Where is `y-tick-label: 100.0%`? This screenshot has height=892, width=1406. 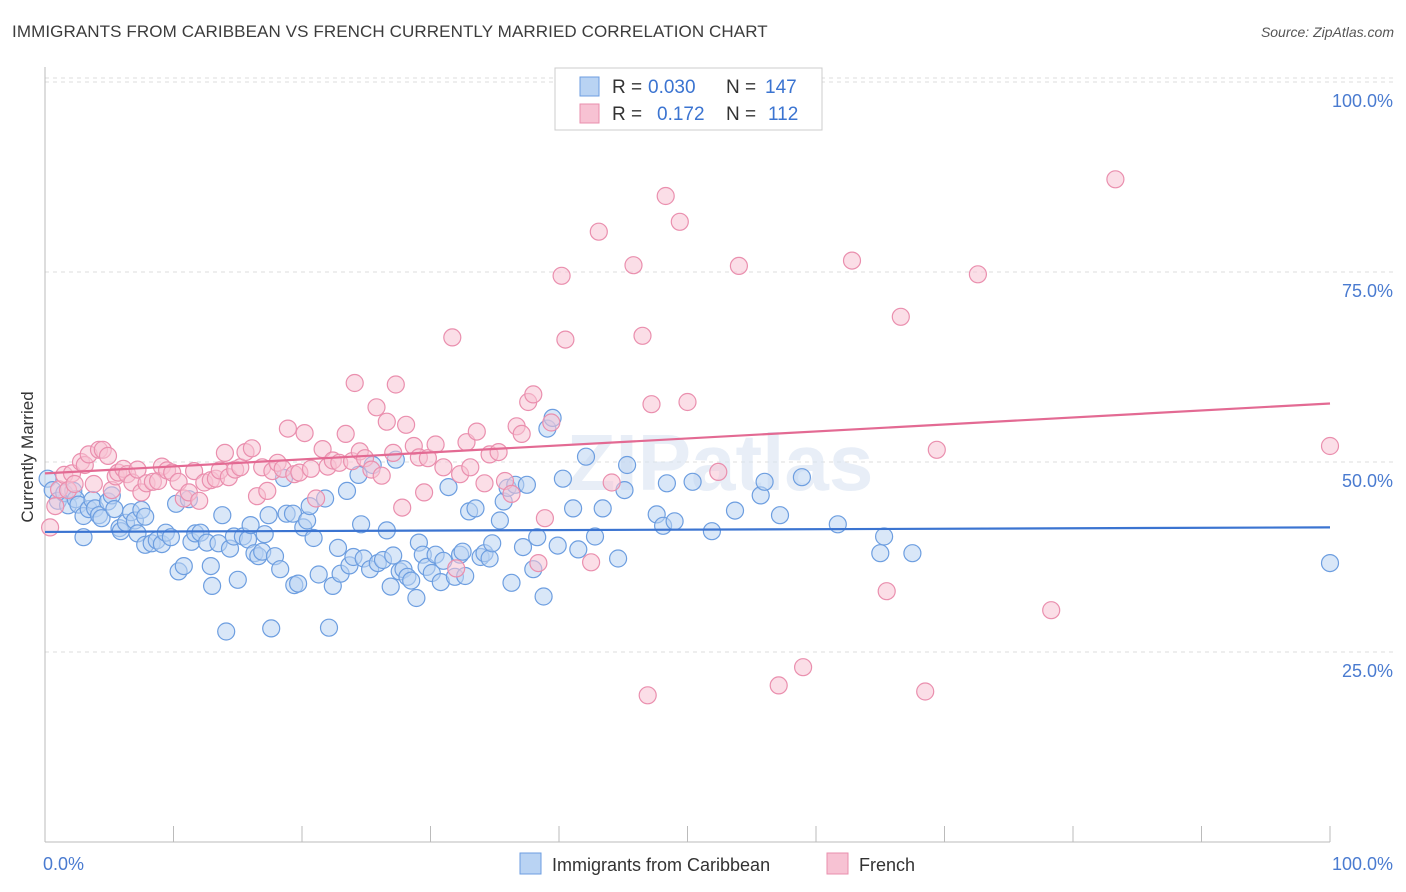
y-tick-label: 100.0% is located at coordinates (1362, 101).